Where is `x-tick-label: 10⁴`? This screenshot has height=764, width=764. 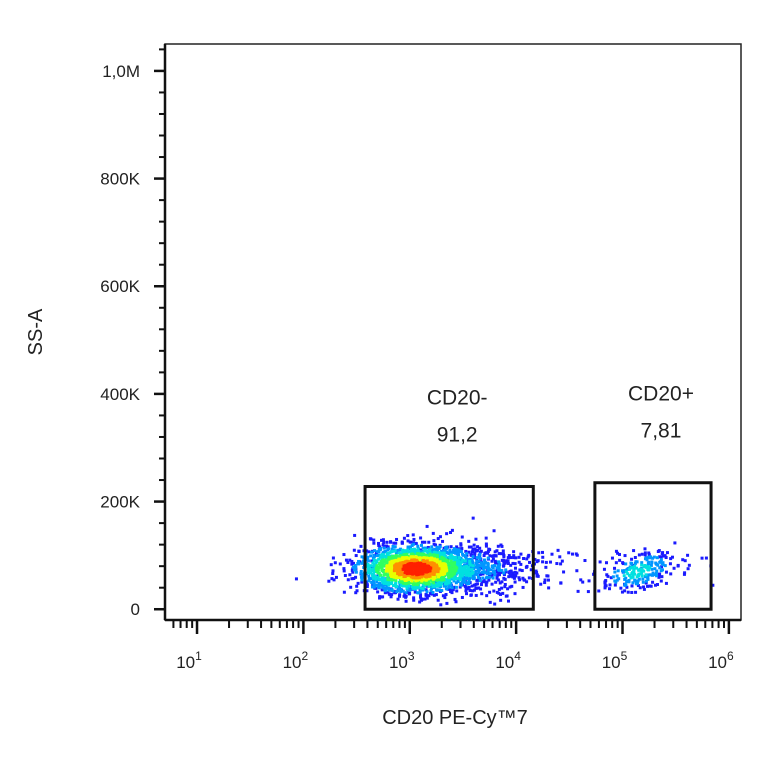 x-tick-label: 10⁴ is located at coordinates (508, 660).